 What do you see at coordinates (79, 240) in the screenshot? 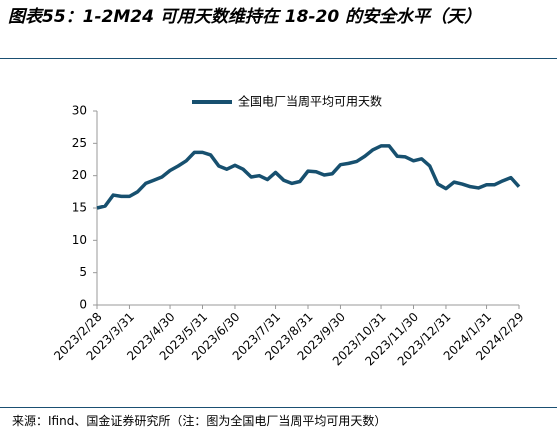
I see `y-tick-label: 10` at bounding box center [79, 240].